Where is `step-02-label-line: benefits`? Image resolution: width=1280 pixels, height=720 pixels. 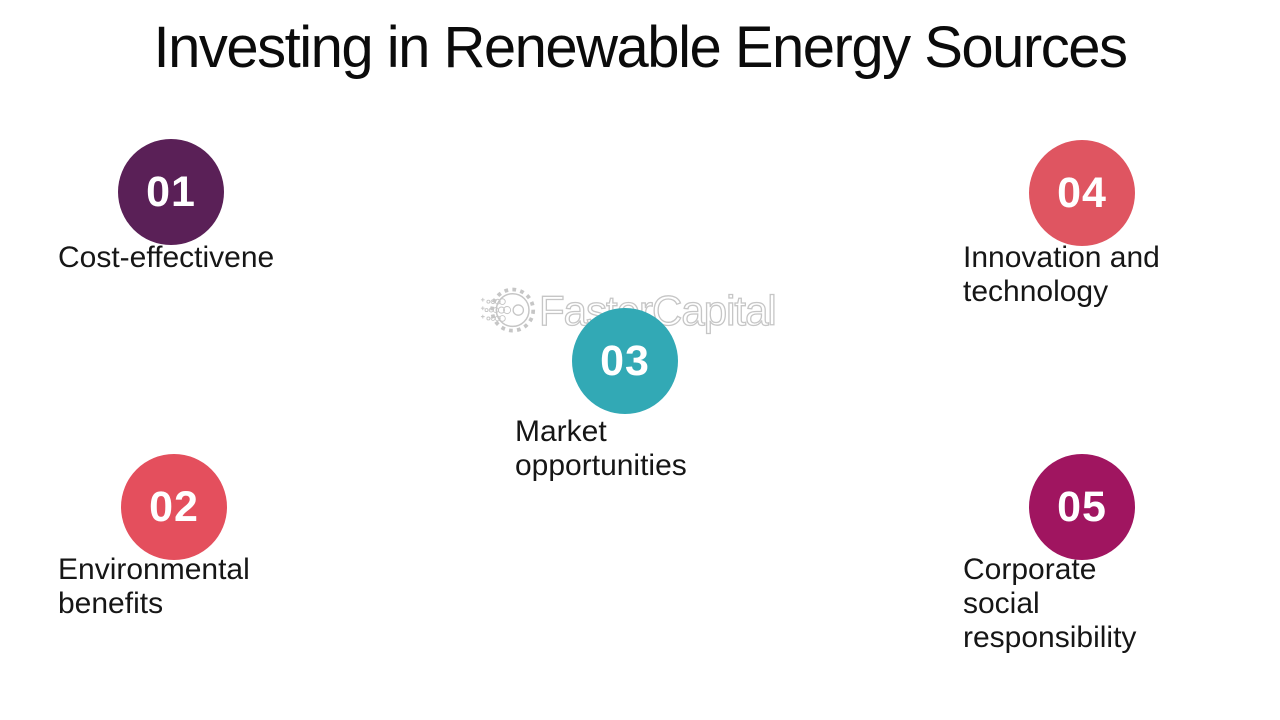 step-02-label-line: benefits is located at coordinates (111, 603).